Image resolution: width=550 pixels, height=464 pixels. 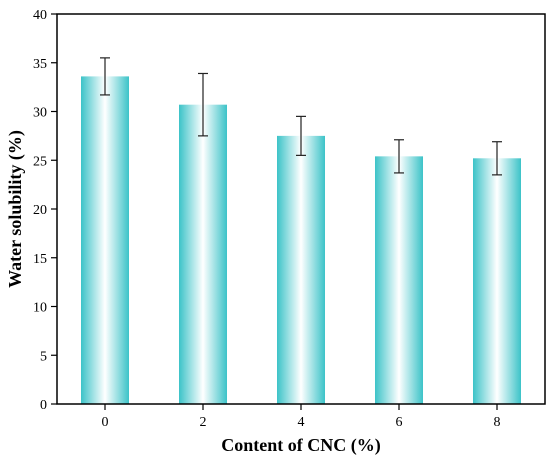 What do you see at coordinates (40, 64) in the screenshot?
I see `y-tick-label: 35` at bounding box center [40, 64].